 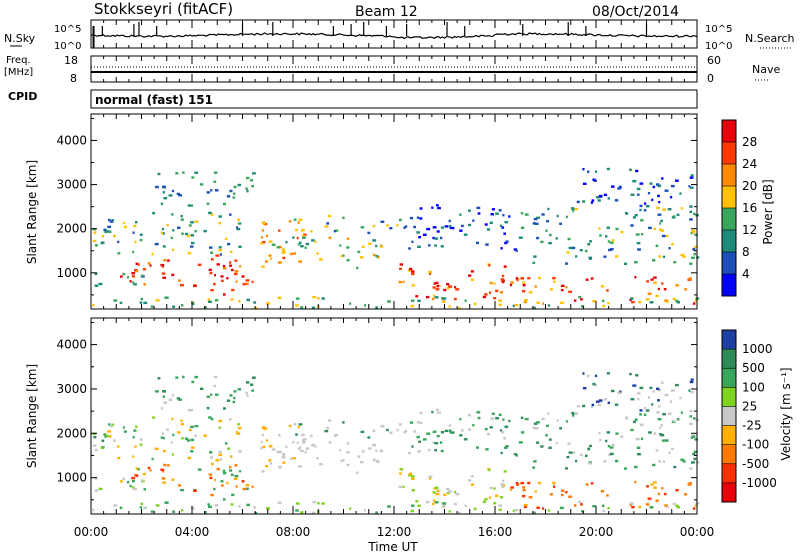 I want to click on power-colorbar-tick-label: 8, so click(x=746, y=252).